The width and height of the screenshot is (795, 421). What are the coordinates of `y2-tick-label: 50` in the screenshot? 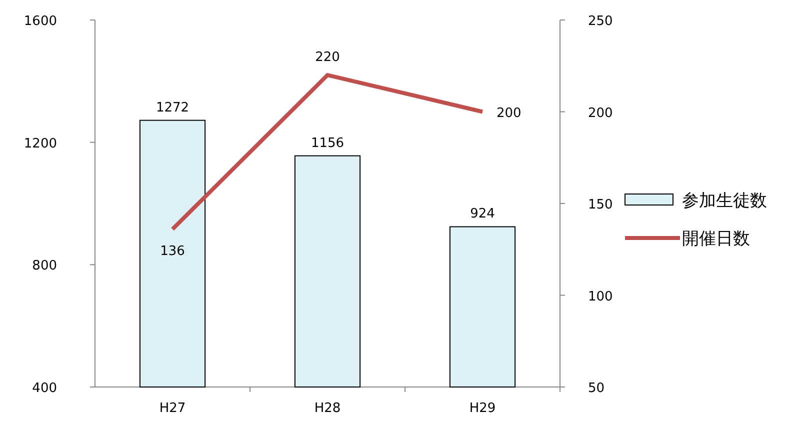 It's located at (596, 388).